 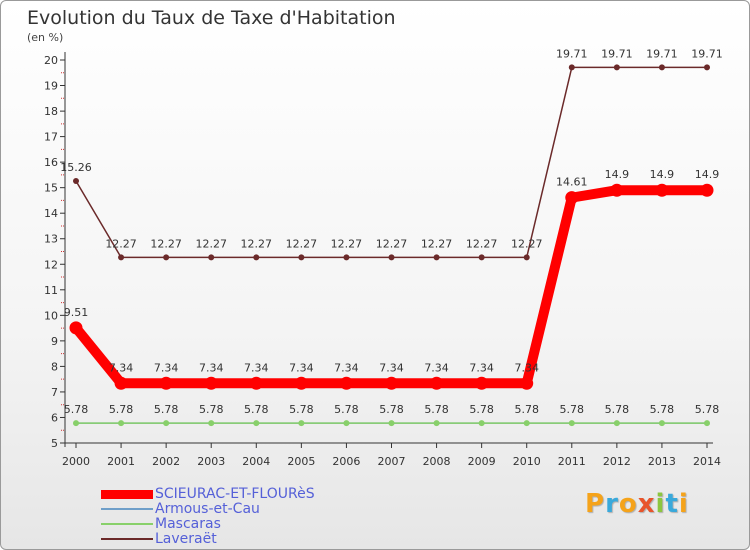 What do you see at coordinates (127, 539) in the screenshot?
I see `legend-swatch-laveraet` at bounding box center [127, 539].